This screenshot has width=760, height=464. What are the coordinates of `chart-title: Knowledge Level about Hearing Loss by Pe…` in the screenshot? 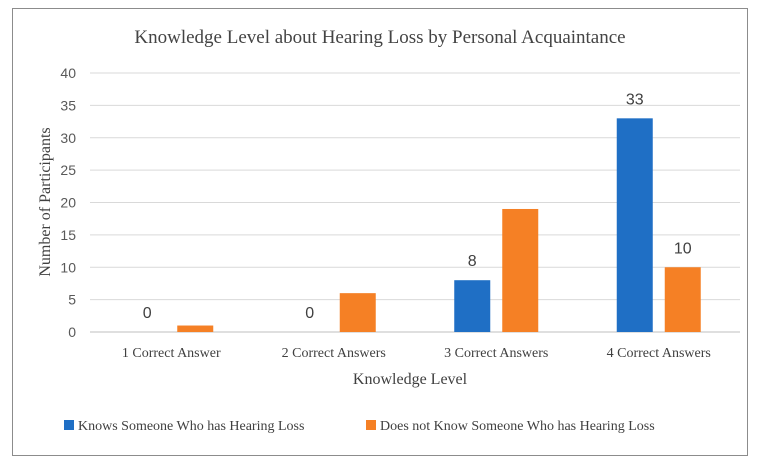 It's located at (379, 37).